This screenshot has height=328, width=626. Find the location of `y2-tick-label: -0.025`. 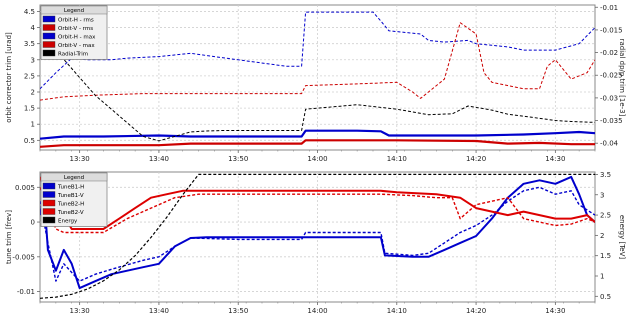

y2-tick-label: -0.025 is located at coordinates (611, 76).